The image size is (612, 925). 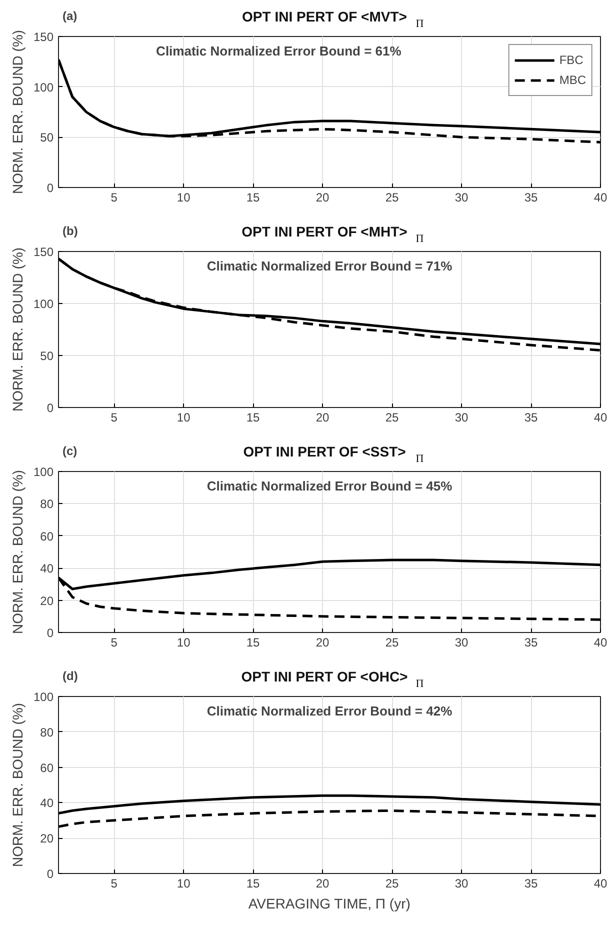 What do you see at coordinates (333, 454) in the screenshot?
I see `chart-title: OPT INI PERT OF <SST>Π` at bounding box center [333, 454].